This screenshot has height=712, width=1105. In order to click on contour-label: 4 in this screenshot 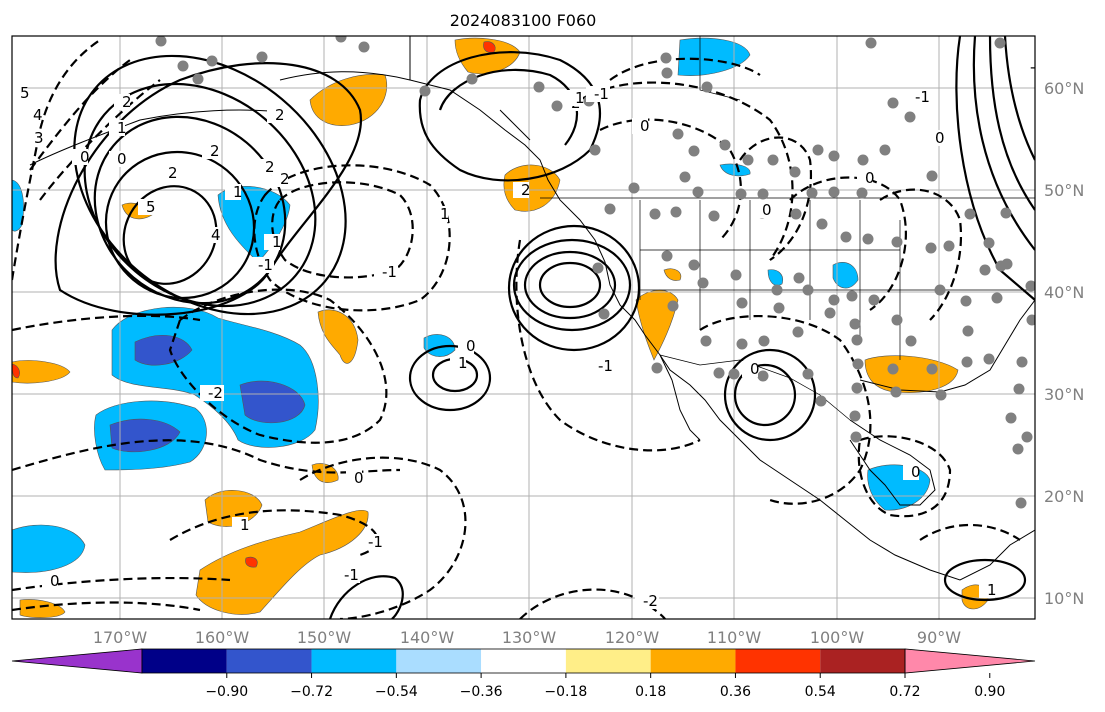, I will do `click(38, 115)`.